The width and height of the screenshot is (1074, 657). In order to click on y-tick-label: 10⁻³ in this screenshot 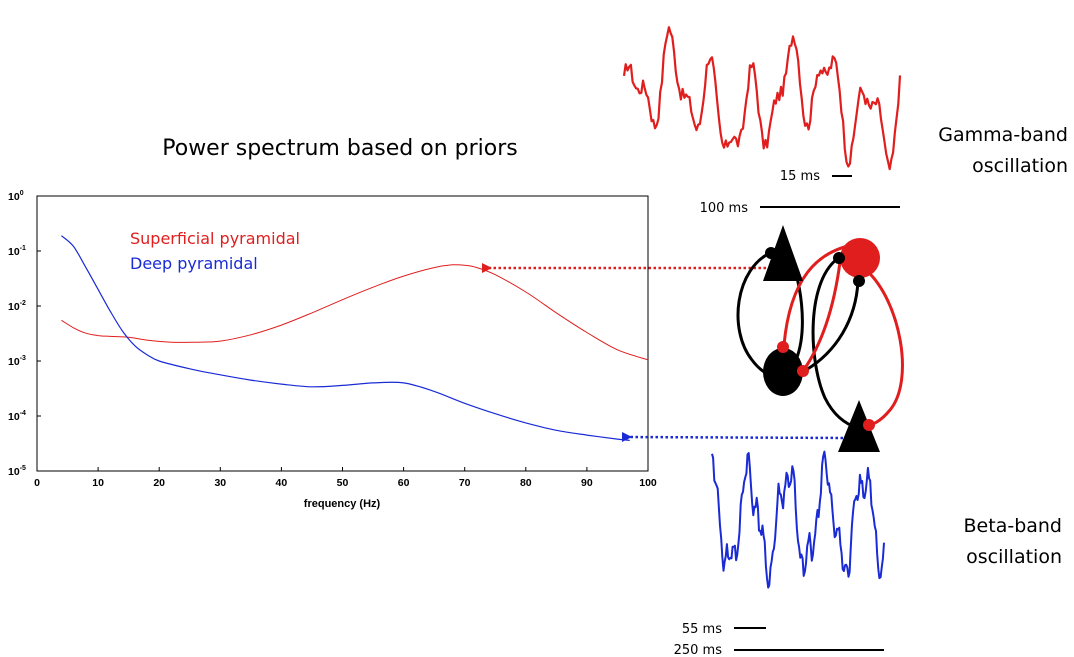, I will do `click(17, 361)`.